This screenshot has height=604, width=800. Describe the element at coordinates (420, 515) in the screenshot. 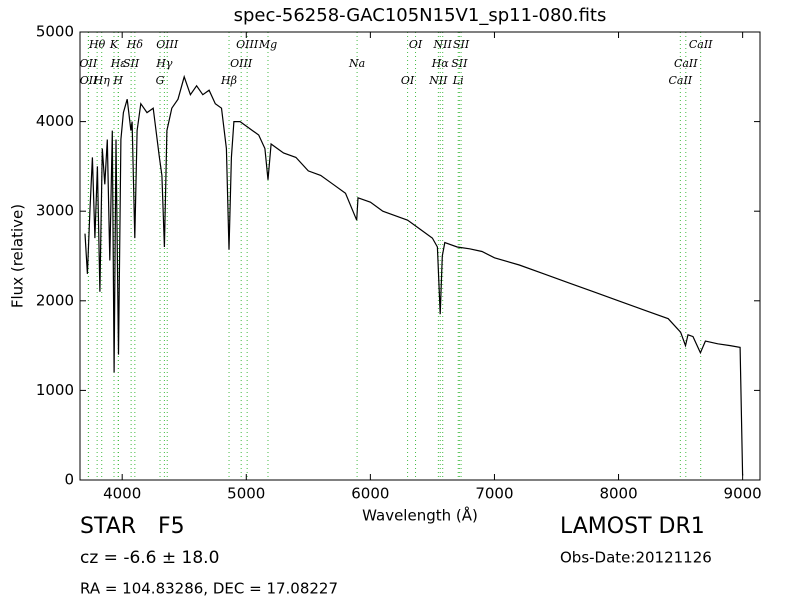

I see `x-axis-label: Wavelength (Å)` at that location.